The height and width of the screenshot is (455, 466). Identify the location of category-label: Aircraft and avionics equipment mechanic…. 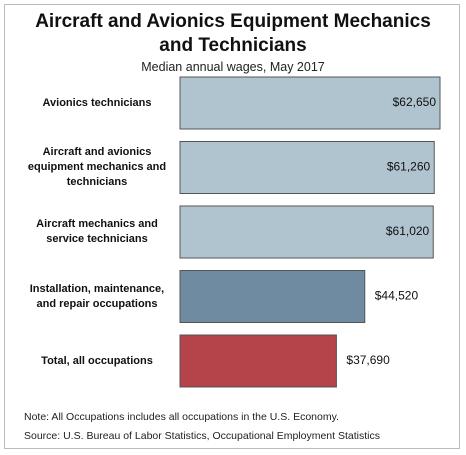
(97, 167).